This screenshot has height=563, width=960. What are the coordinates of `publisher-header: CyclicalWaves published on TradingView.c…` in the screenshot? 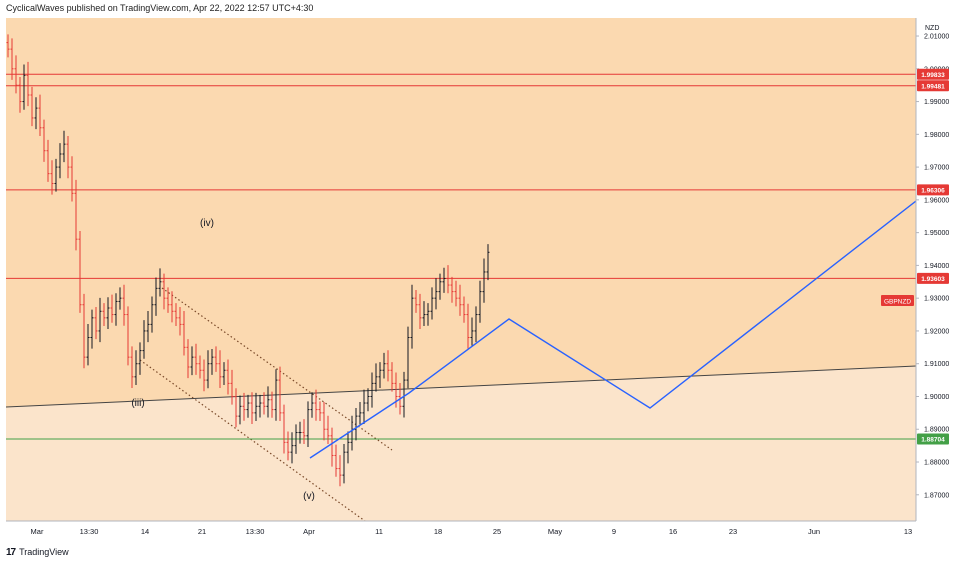 It's located at (160, 8).